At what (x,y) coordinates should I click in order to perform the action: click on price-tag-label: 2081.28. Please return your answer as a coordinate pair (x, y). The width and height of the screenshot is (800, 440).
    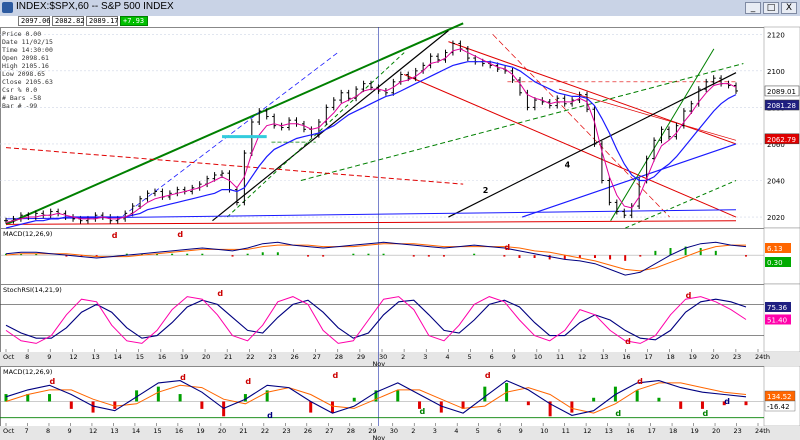
    Looking at the image, I should click on (781, 106).